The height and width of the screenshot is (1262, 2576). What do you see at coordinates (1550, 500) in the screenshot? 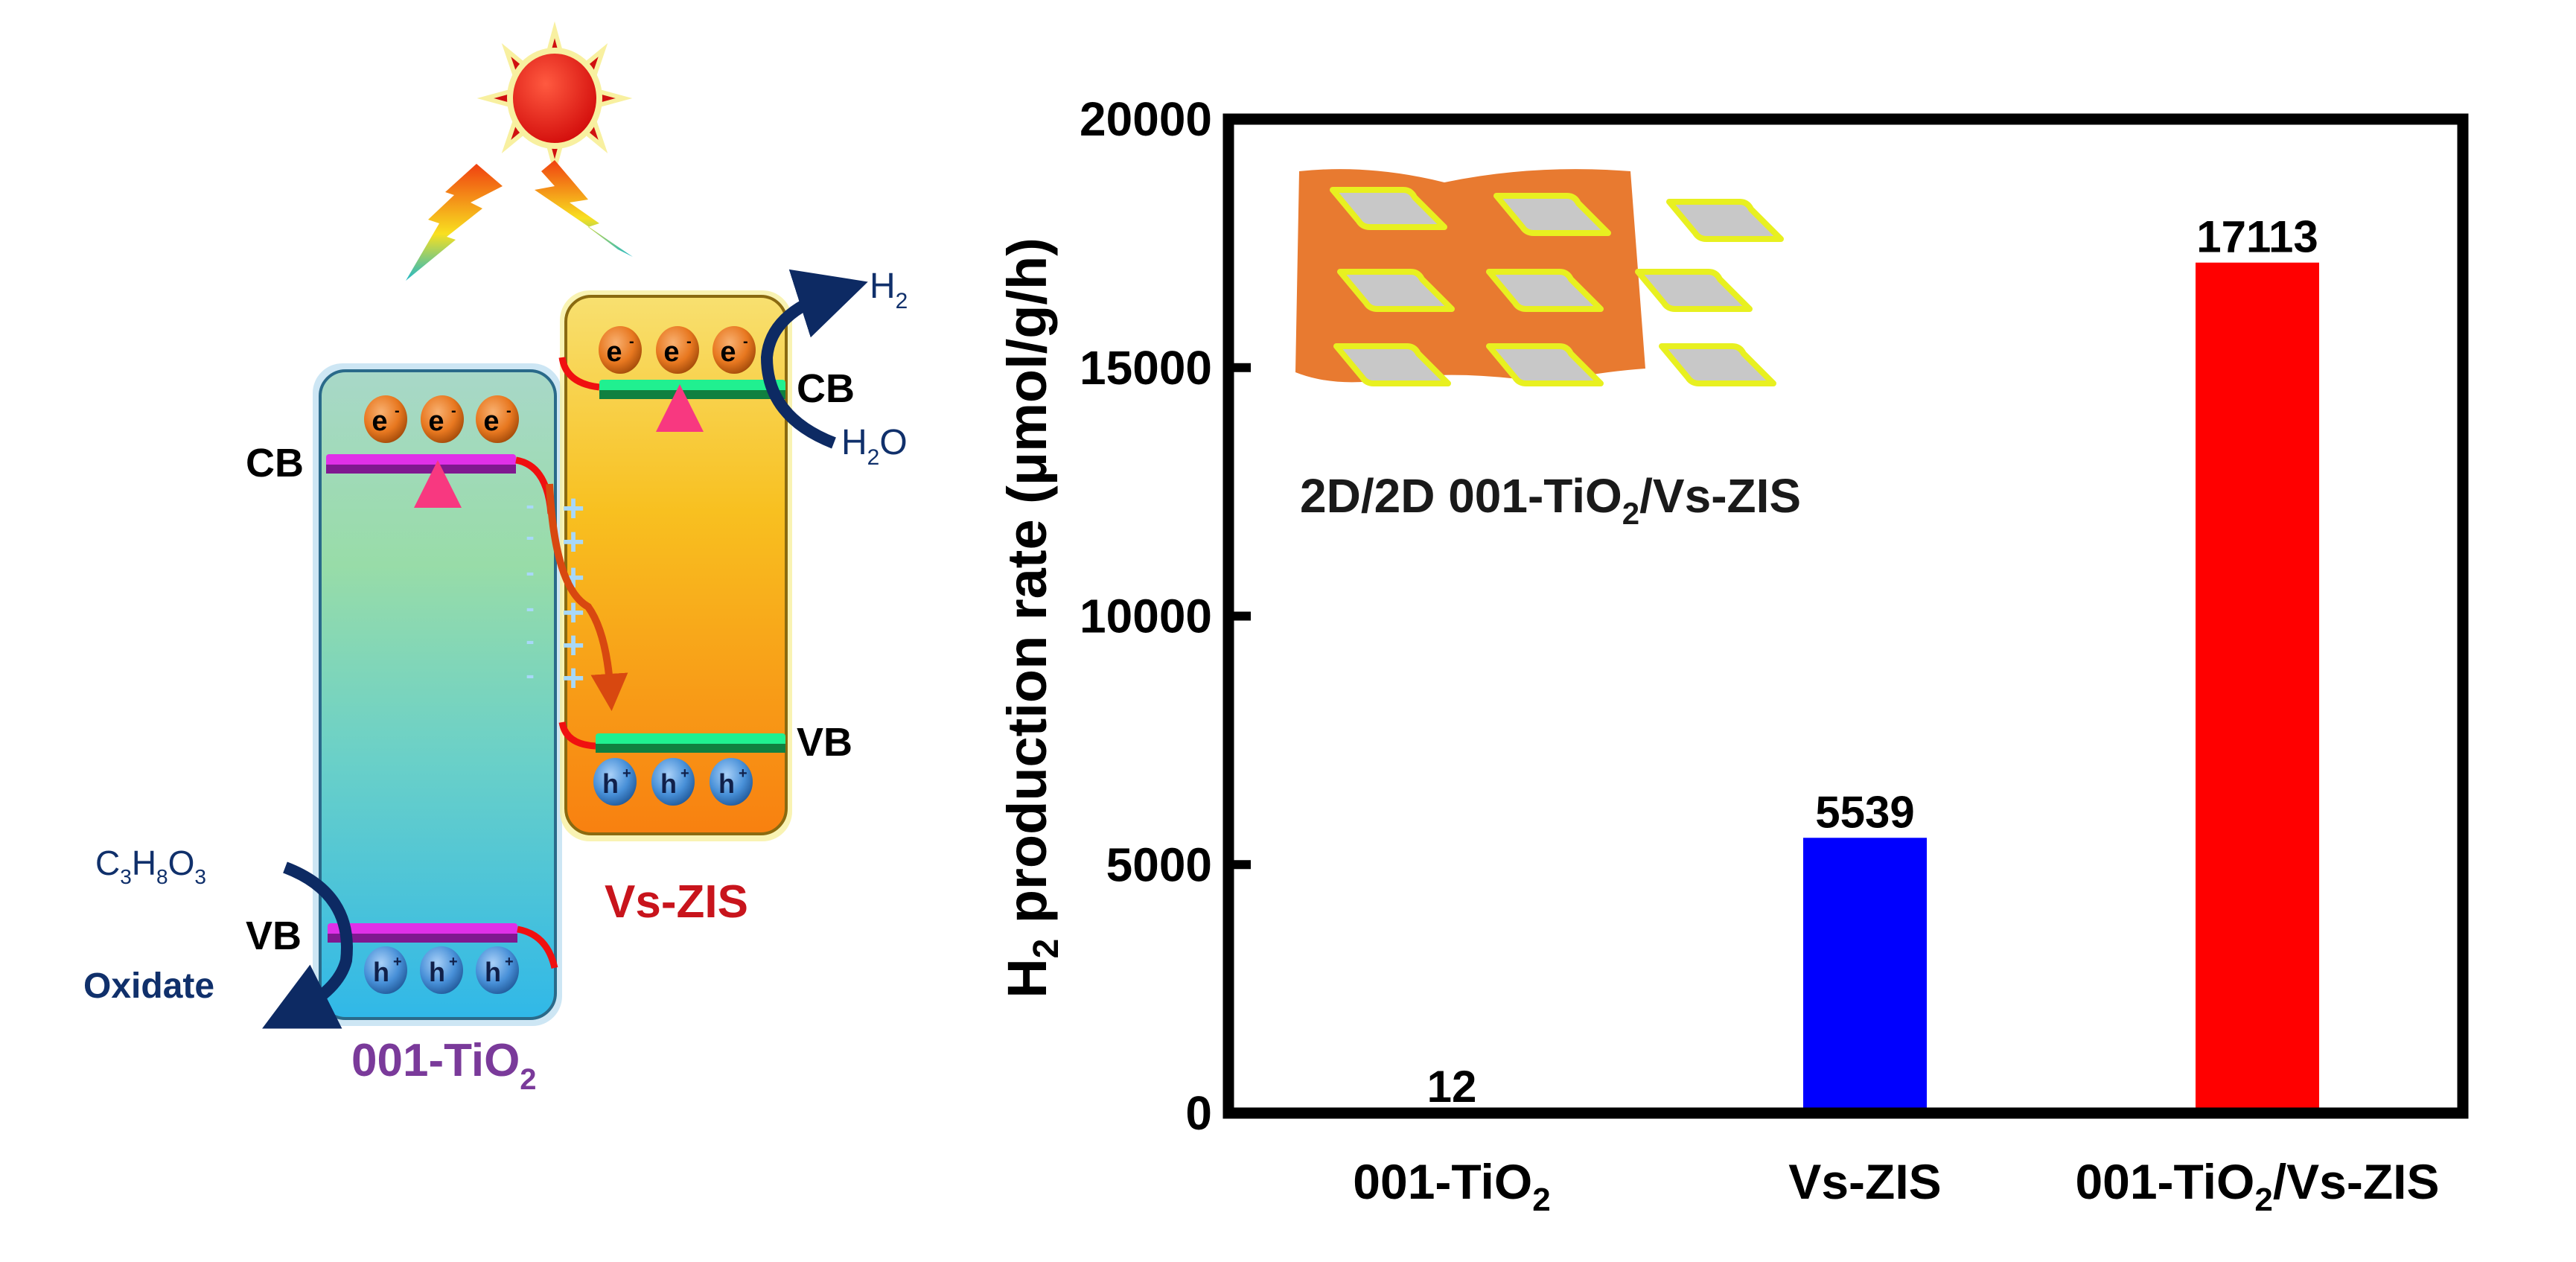
I see `inset-caption: 2D/2D 001-TiO2/Vs-ZIS` at bounding box center [1550, 500].